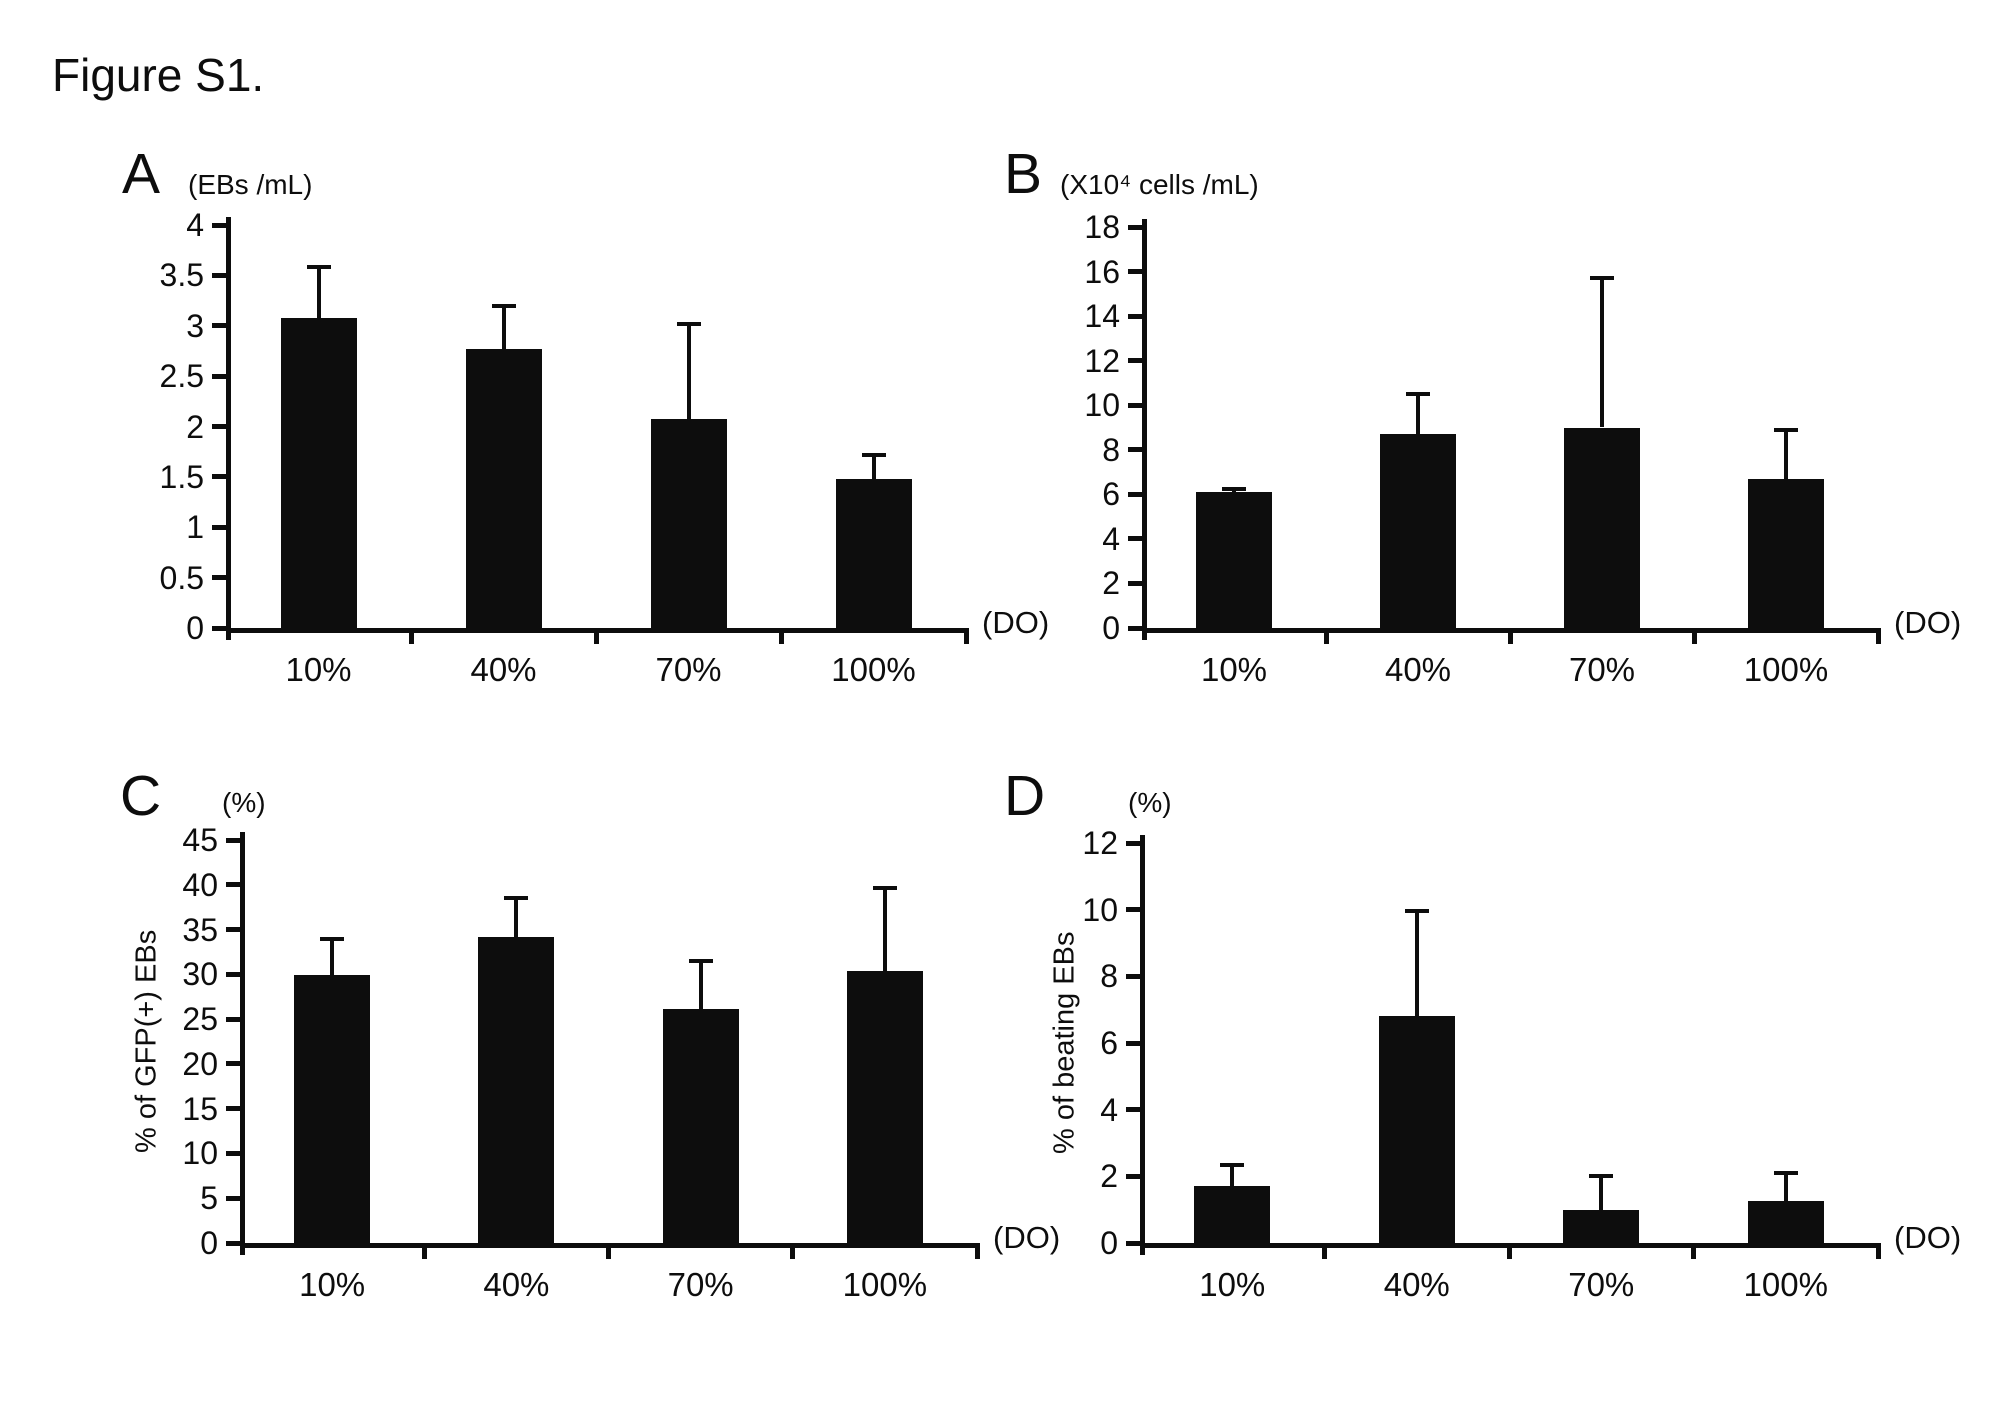  What do you see at coordinates (209, 1198) in the screenshot?
I see `y-tick-label: 5` at bounding box center [209, 1198].